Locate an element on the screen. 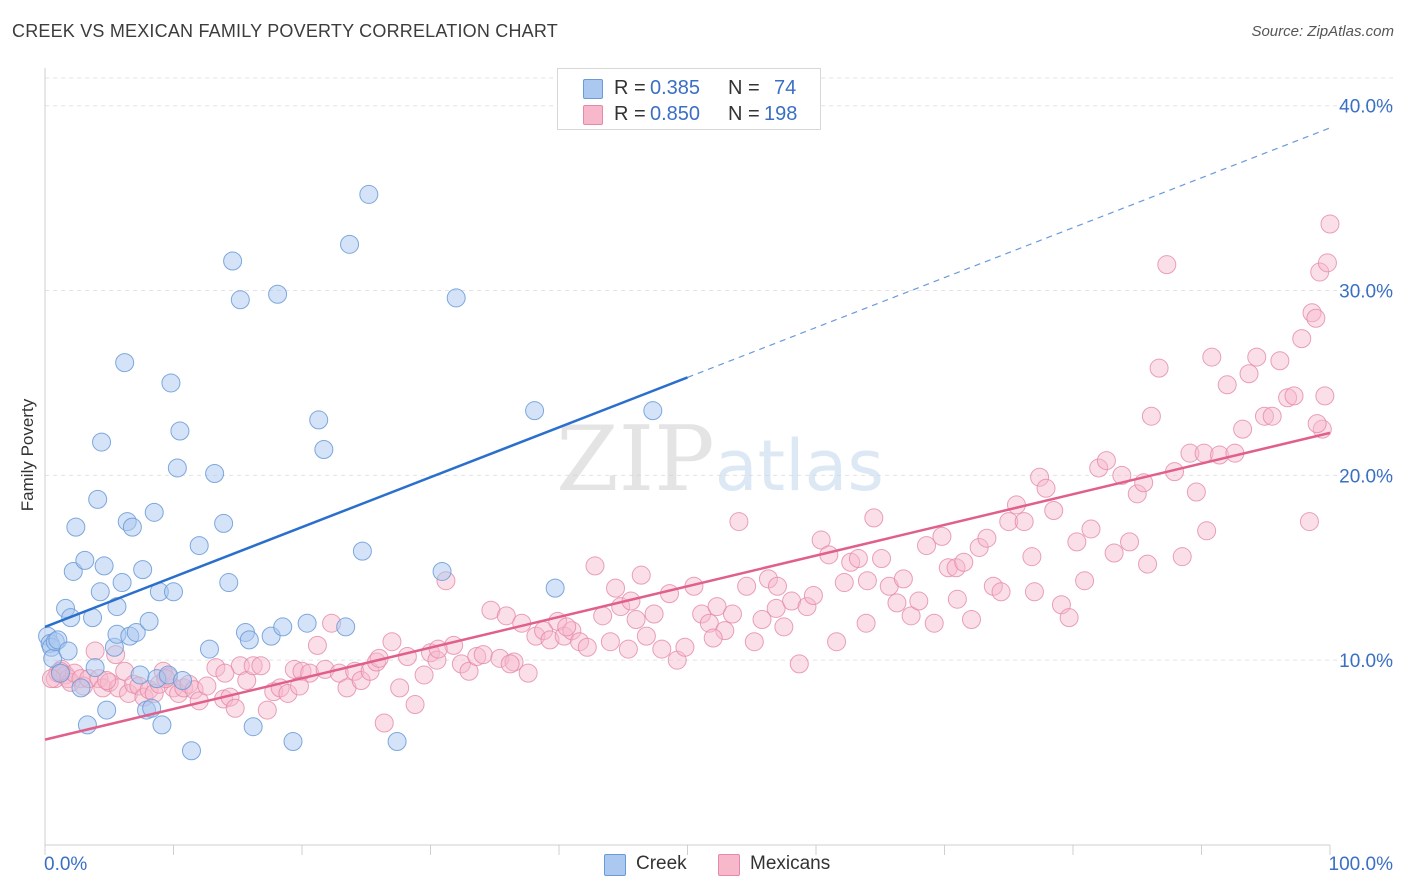 This screenshot has height=892, width=1406. mexicans-n-value: 198 is located at coordinates (781, 114).